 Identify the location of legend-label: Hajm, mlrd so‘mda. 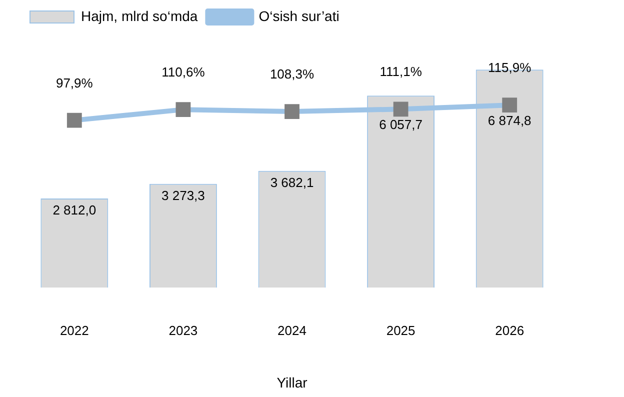
(139, 16).